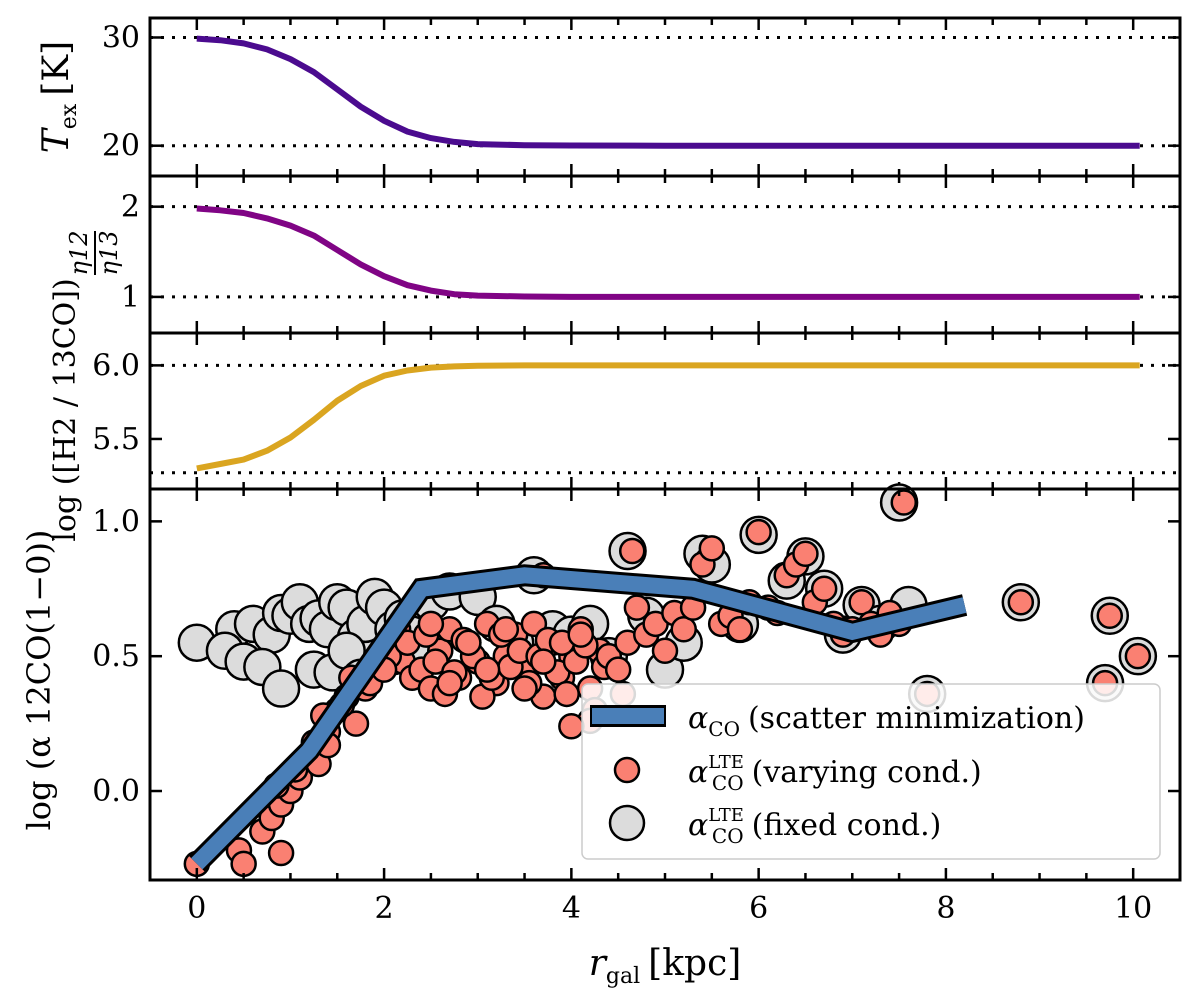  I want to click on ylabel-h2co: log ([H2 / 13CO]), so click(65, 409).